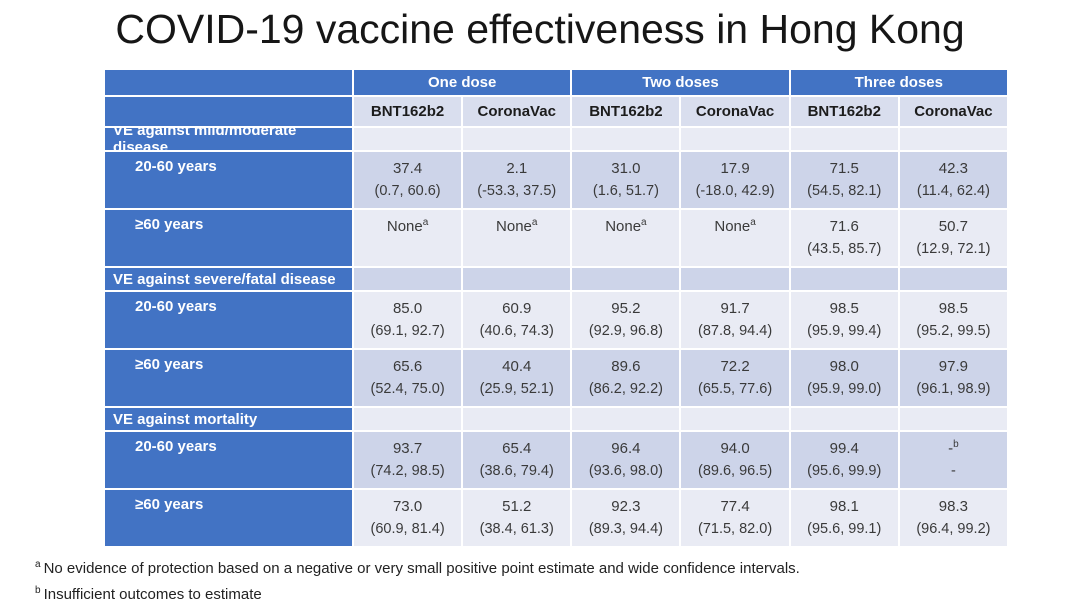 The image size is (1080, 606). Describe the element at coordinates (556, 419) in the screenshot. I see `section-header-row: VE against mortality` at that location.